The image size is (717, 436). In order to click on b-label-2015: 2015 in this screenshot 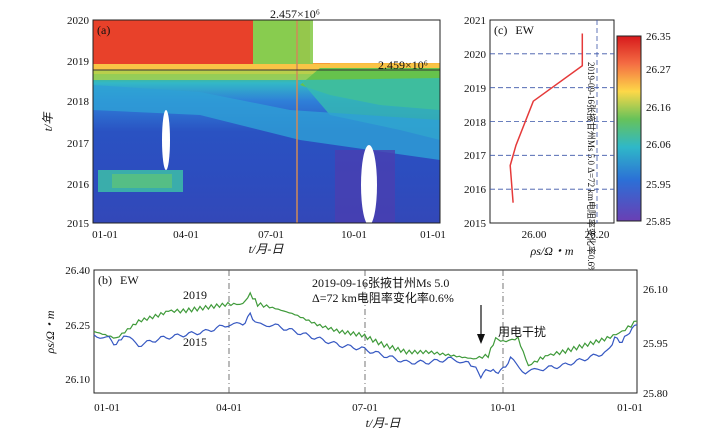, I will do `click(195, 342)`.